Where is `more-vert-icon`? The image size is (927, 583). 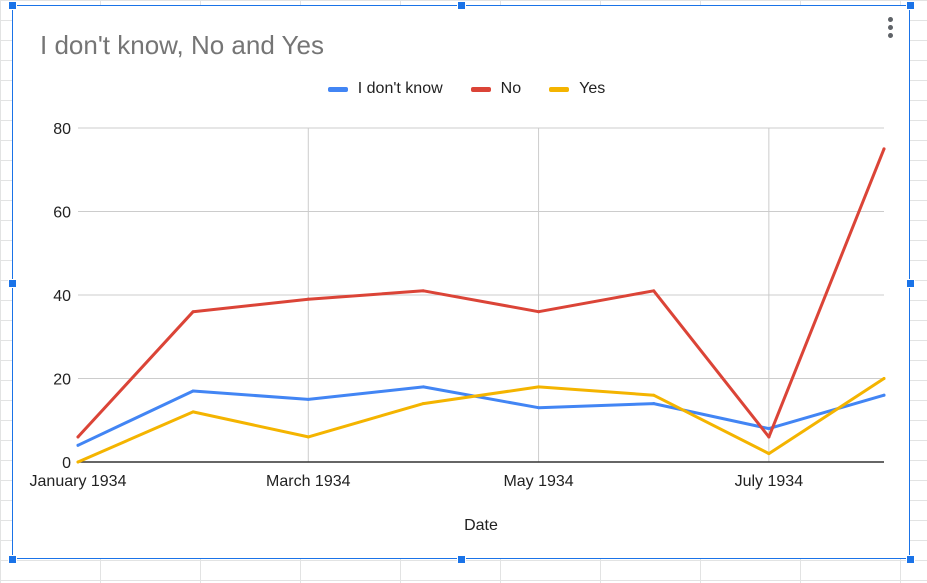
more-vert-icon is located at coordinates (890, 31).